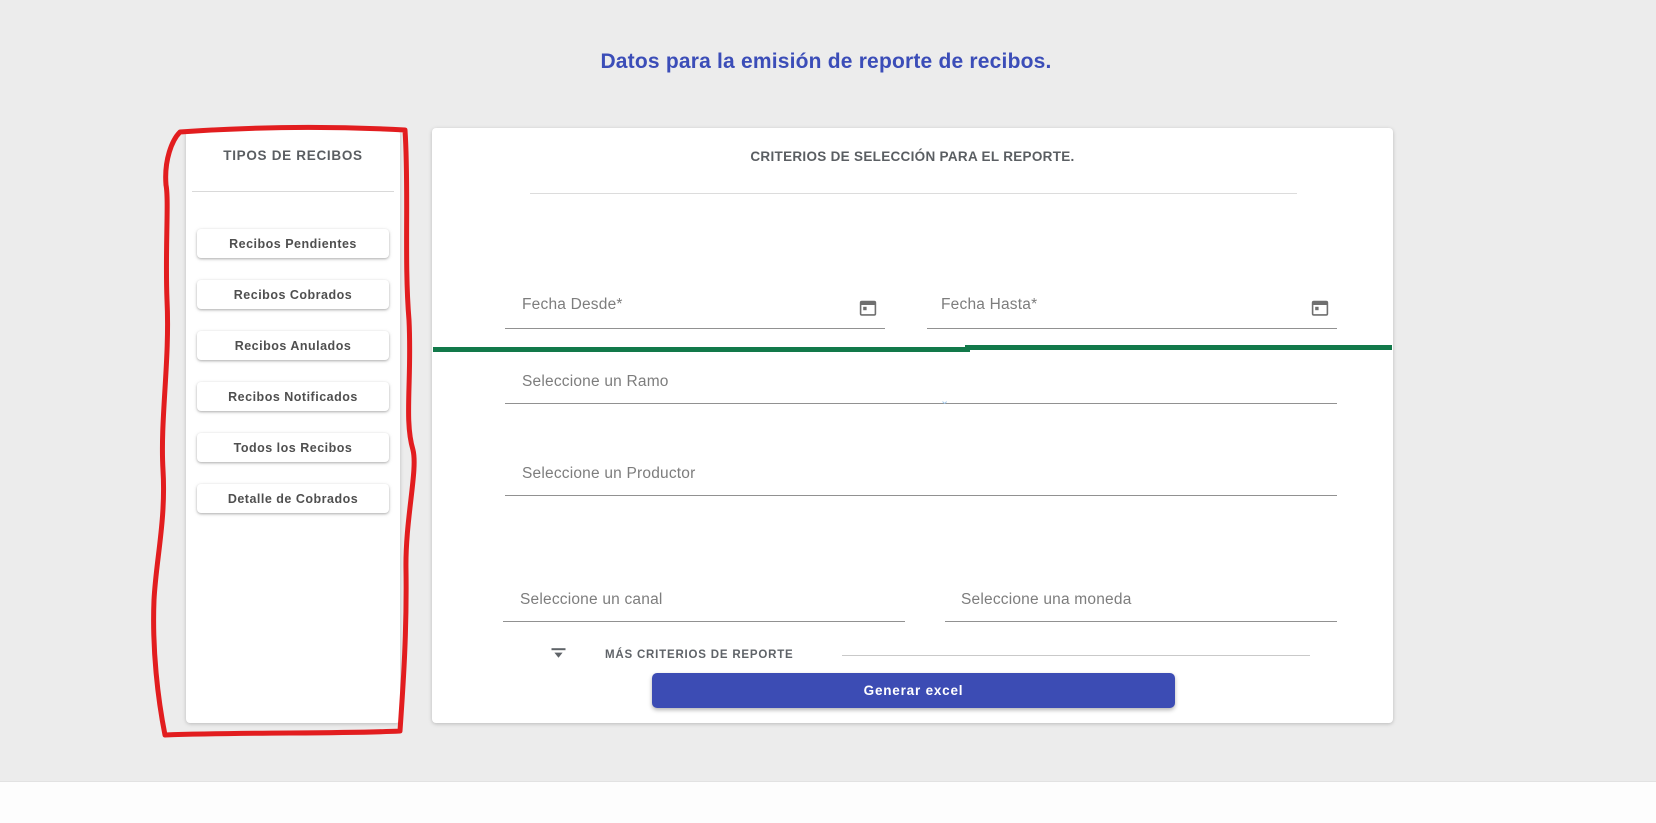 The width and height of the screenshot is (1656, 823). What do you see at coordinates (609, 473) in the screenshot?
I see `productor-select-label: Seleccione un Productor` at bounding box center [609, 473].